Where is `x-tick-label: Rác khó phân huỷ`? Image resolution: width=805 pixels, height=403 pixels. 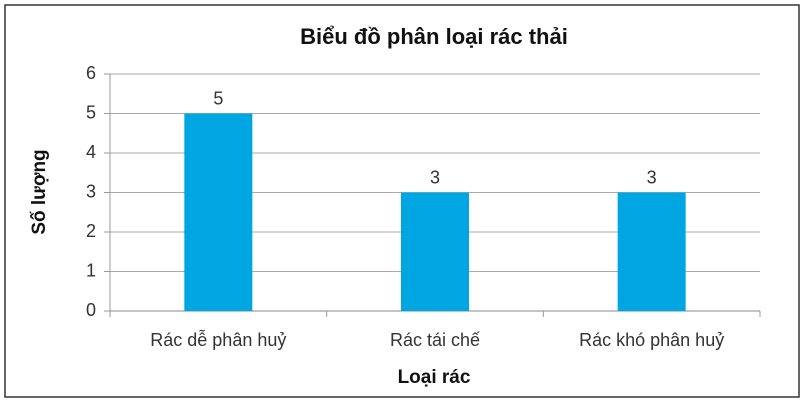
x-tick-label: Rác khó phân huỷ is located at coordinates (651, 340).